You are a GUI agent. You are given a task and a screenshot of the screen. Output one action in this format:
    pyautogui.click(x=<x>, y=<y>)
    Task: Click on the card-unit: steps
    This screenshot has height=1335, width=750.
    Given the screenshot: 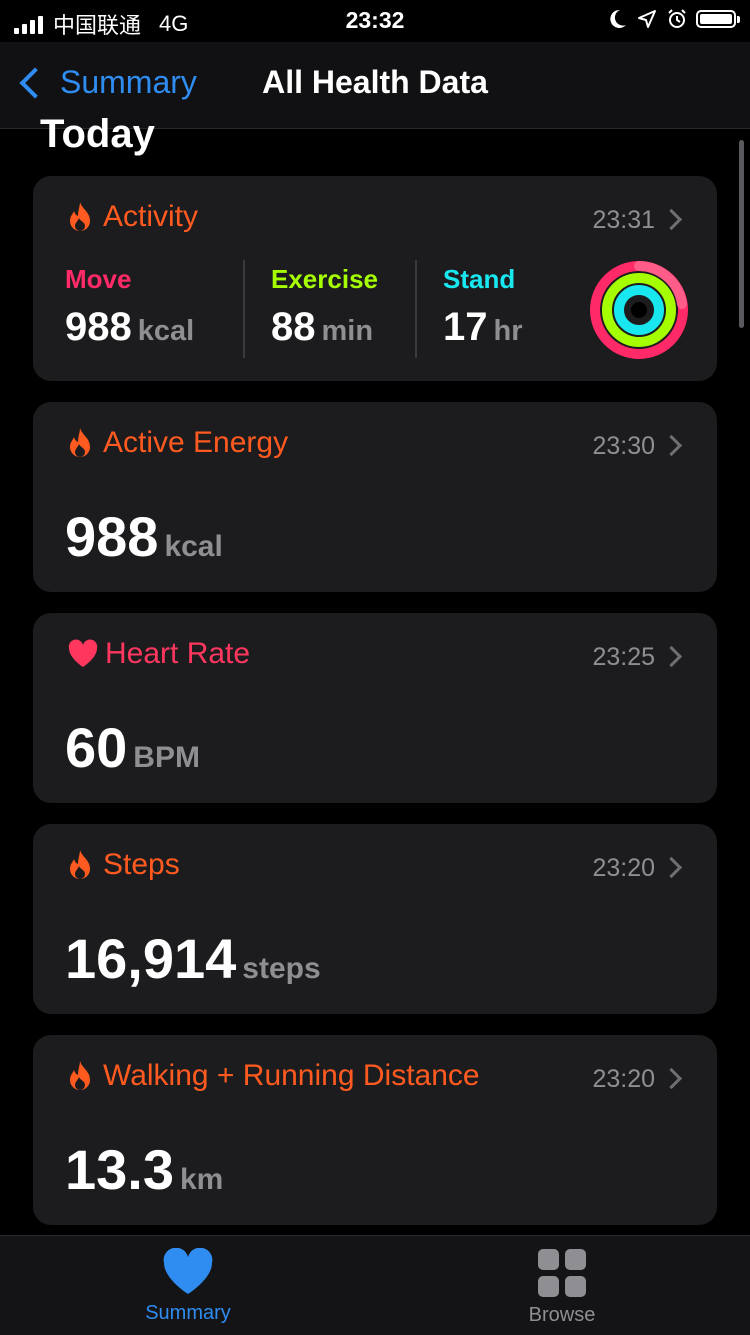 What is the action you would take?
    pyautogui.click(x=281, y=968)
    